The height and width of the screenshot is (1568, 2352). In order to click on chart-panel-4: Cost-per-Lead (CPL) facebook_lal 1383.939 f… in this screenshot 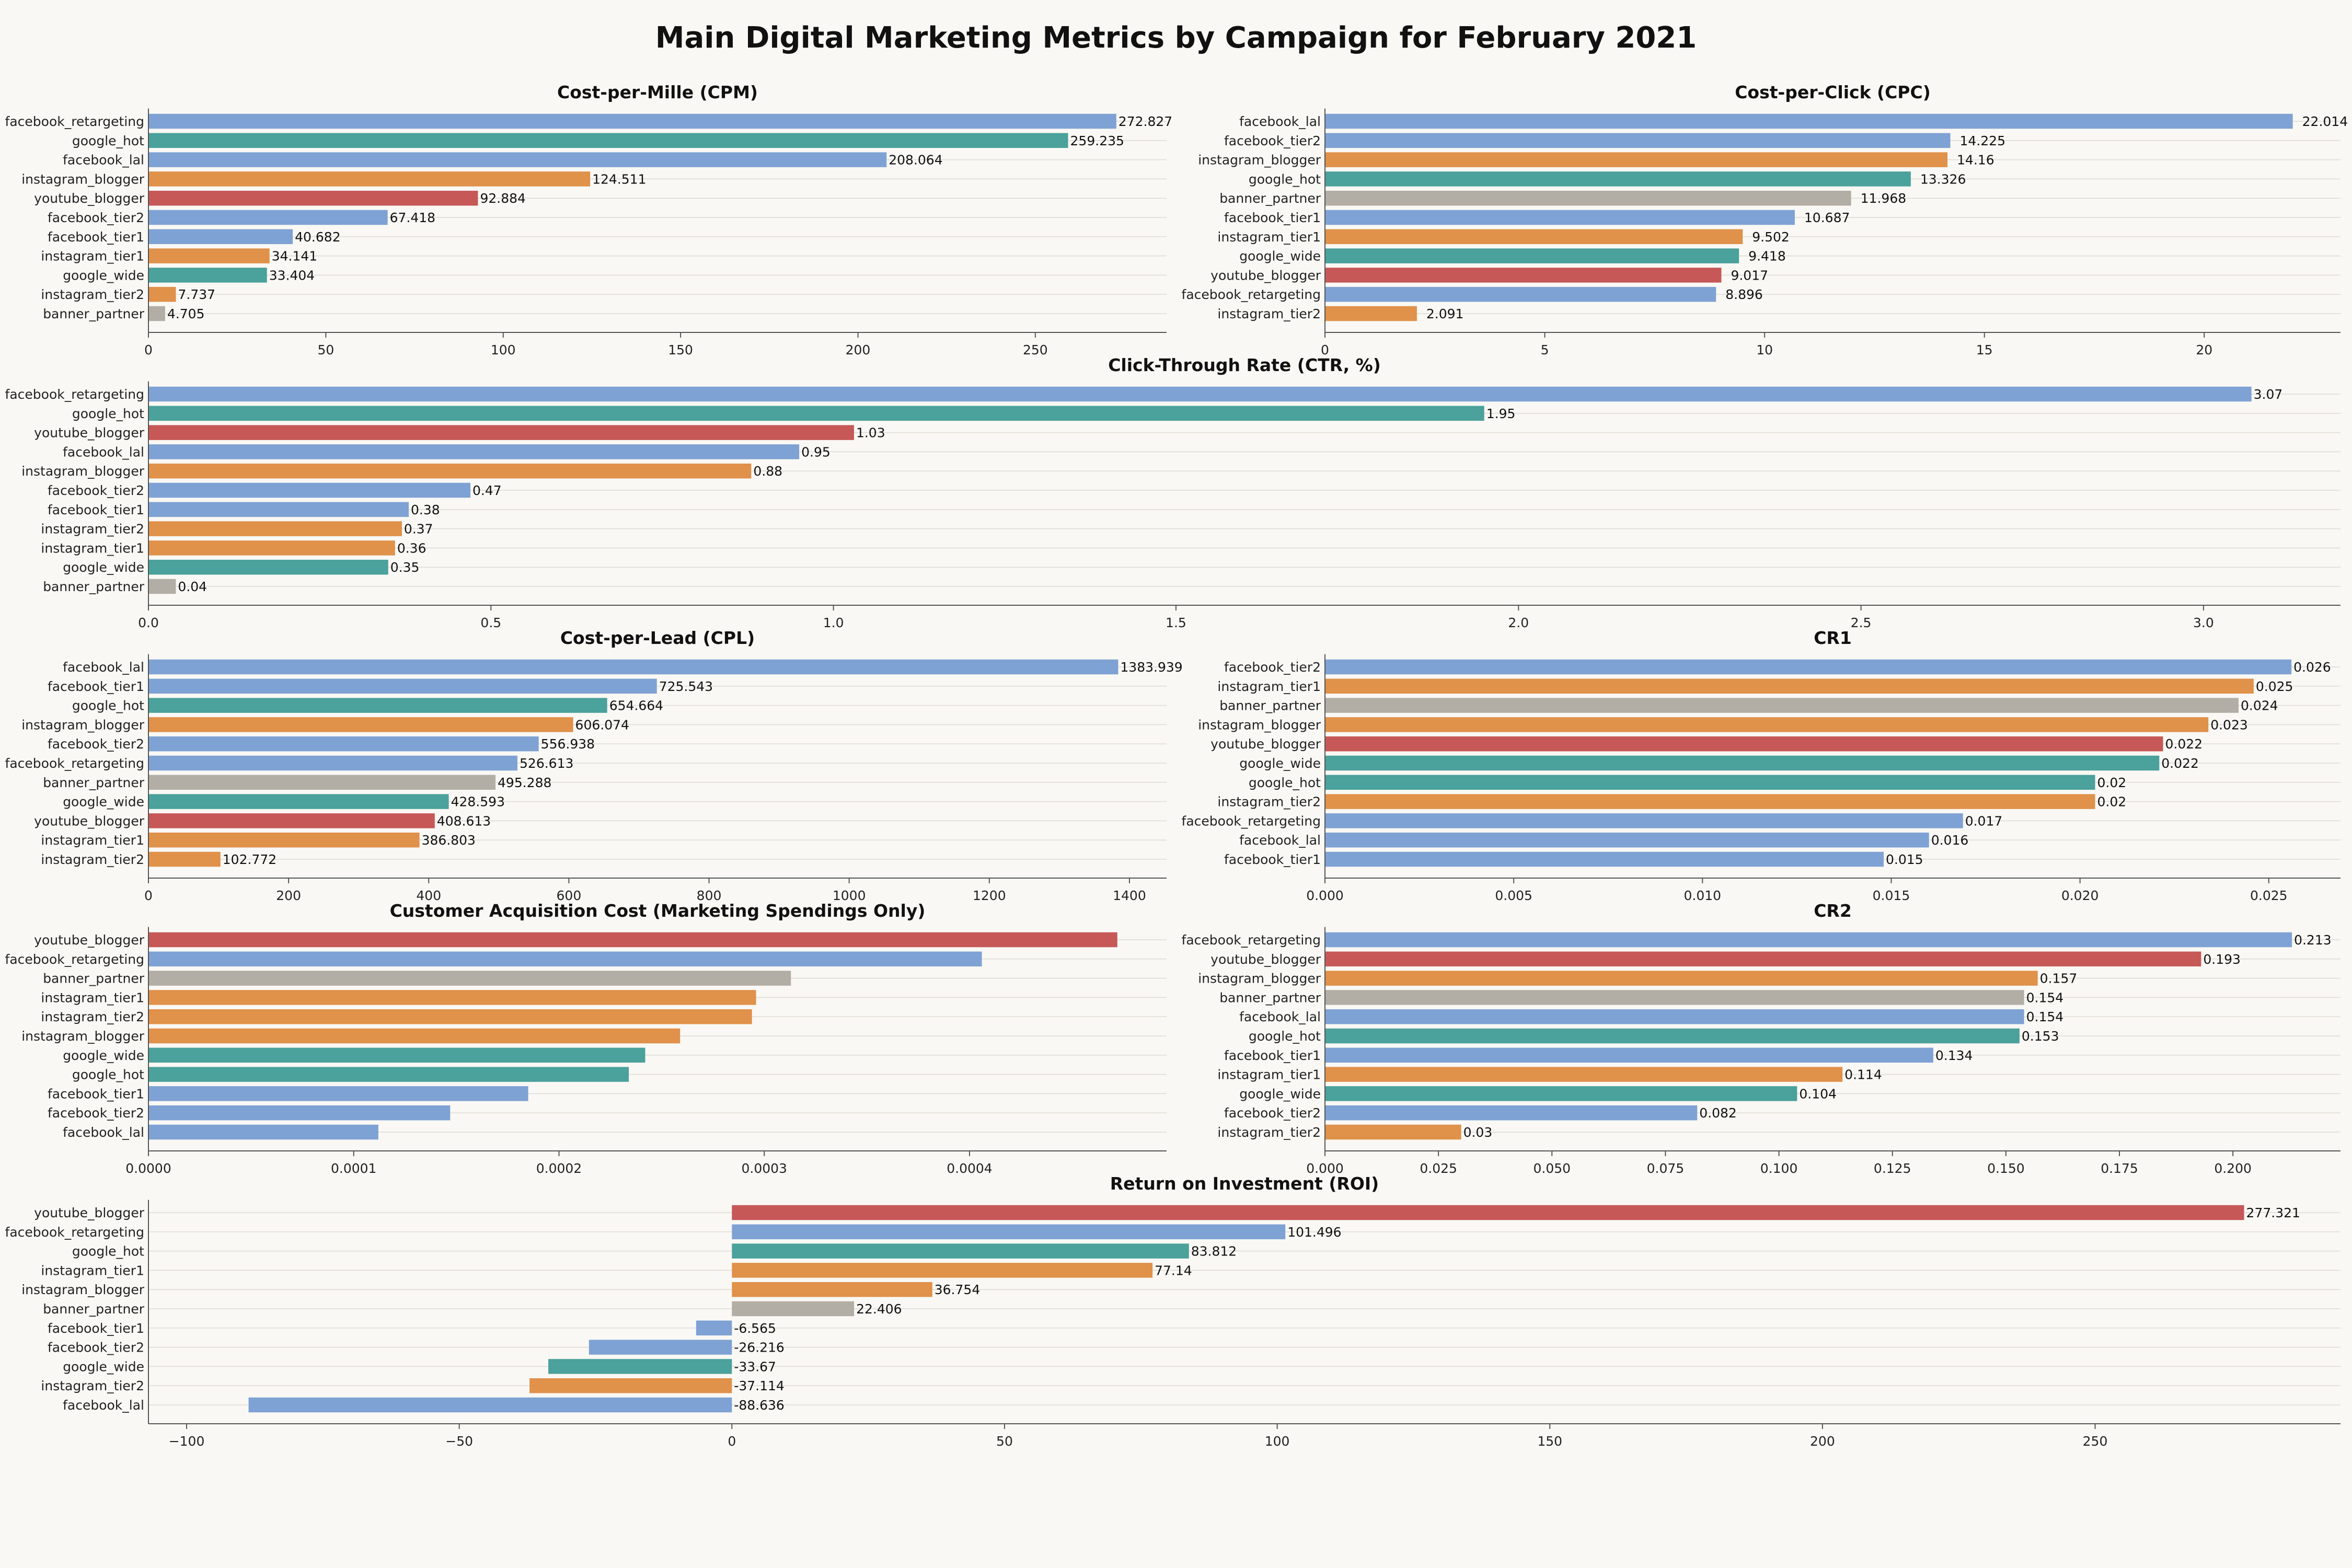, I will do `click(594, 765)`.